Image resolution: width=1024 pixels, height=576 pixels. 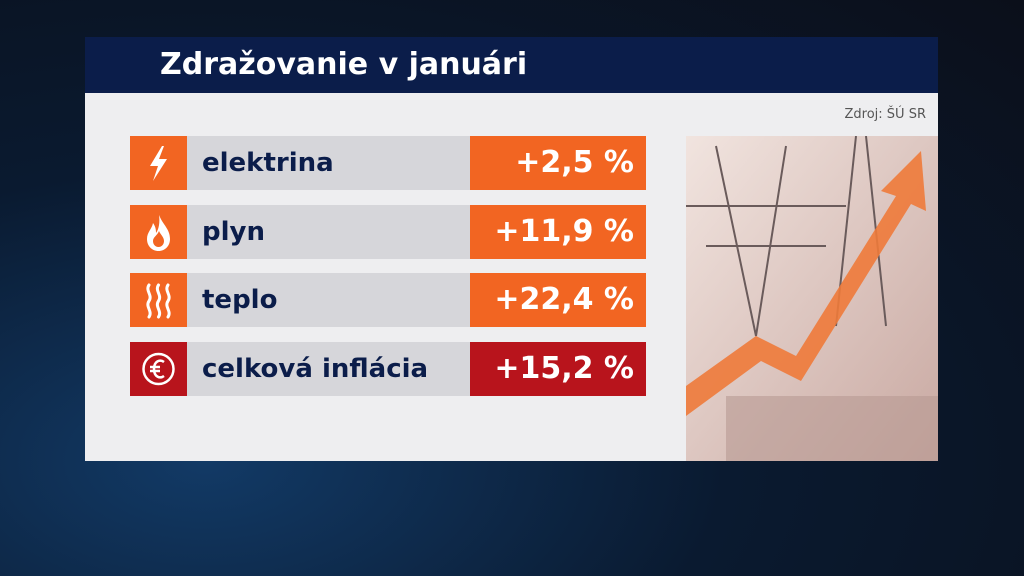 I want to click on row: teplo +22,4 %, so click(x=388, y=300).